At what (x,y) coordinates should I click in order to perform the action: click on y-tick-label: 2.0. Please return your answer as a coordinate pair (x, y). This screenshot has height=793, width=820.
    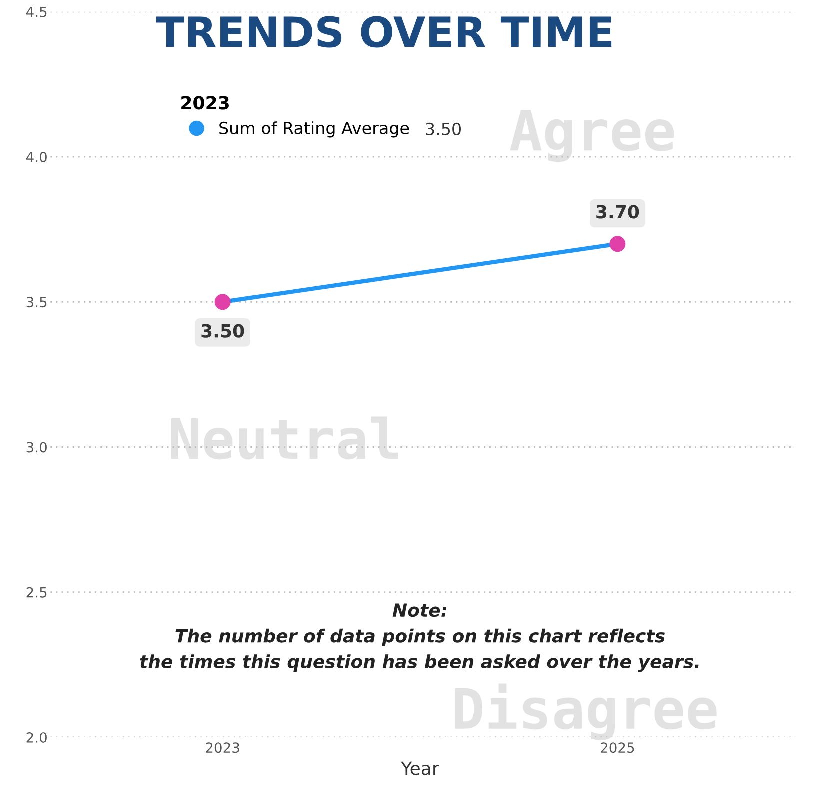
    Looking at the image, I should click on (36, 737).